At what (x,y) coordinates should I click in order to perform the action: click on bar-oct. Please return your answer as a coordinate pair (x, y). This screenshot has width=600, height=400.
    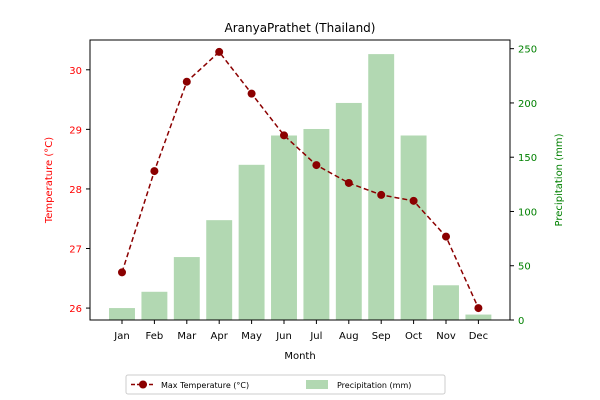
    Looking at the image, I should click on (413, 227).